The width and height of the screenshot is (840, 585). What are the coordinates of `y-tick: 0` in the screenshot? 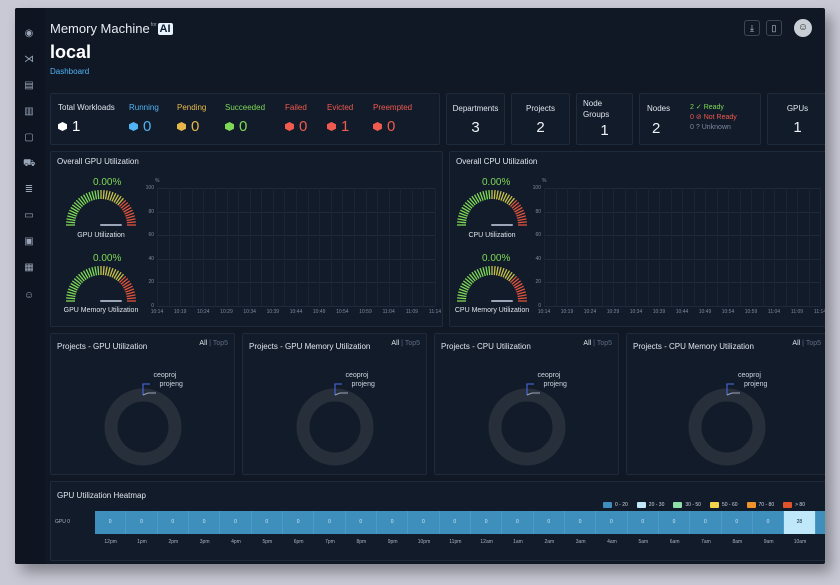 It's located at (152, 306).